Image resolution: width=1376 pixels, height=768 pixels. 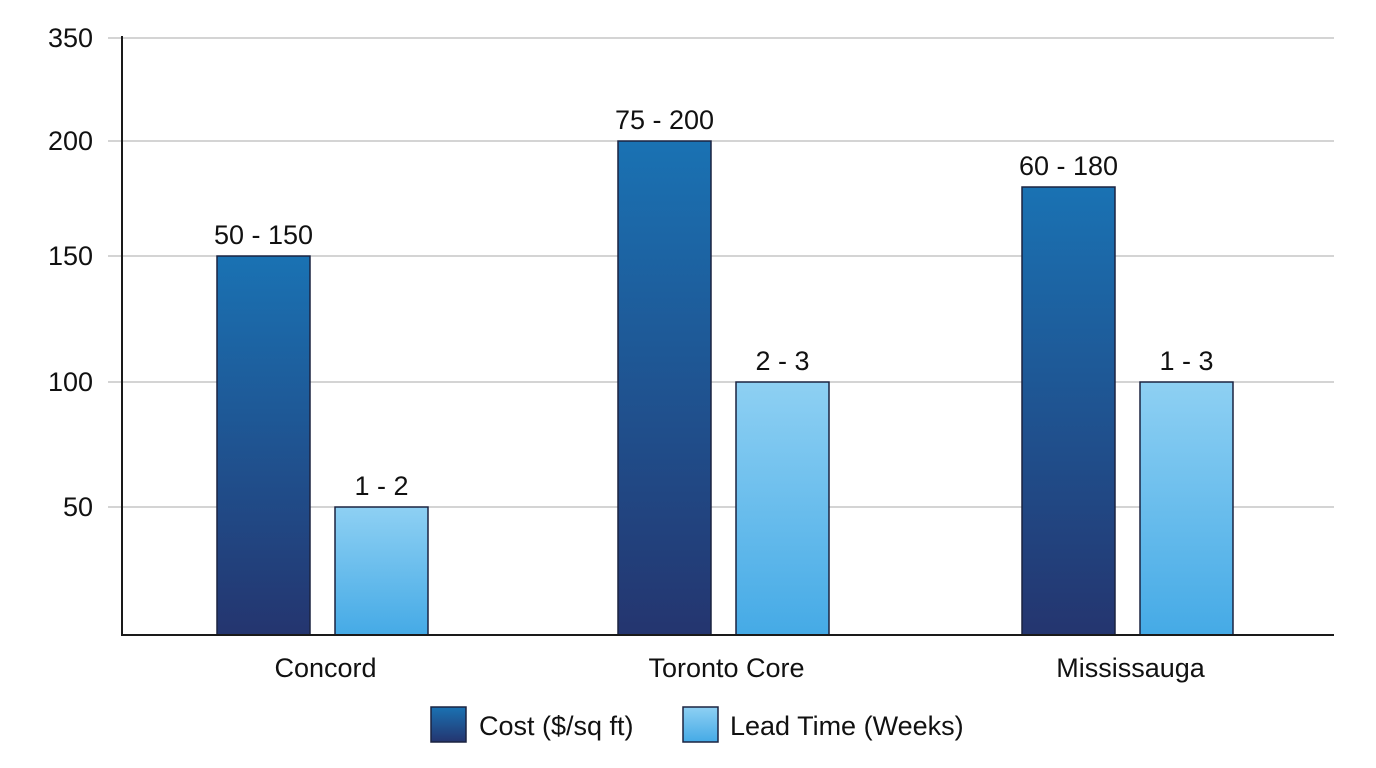 What do you see at coordinates (70, 382) in the screenshot?
I see `y-tick-label: 100` at bounding box center [70, 382].